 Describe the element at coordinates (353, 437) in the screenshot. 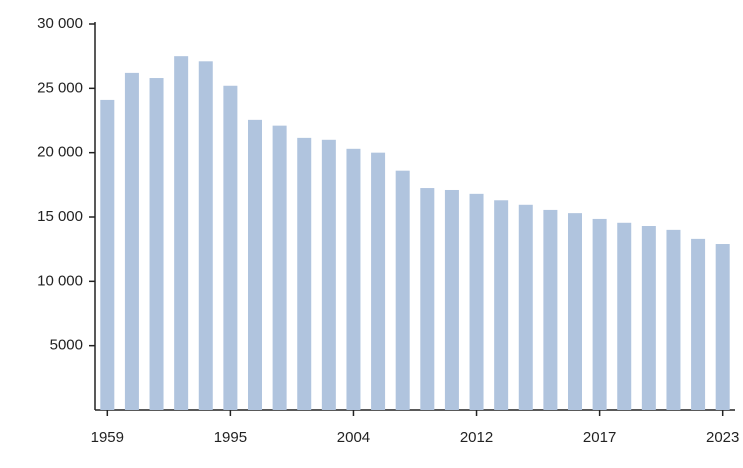

I see `x-tick-label: 2004` at that location.